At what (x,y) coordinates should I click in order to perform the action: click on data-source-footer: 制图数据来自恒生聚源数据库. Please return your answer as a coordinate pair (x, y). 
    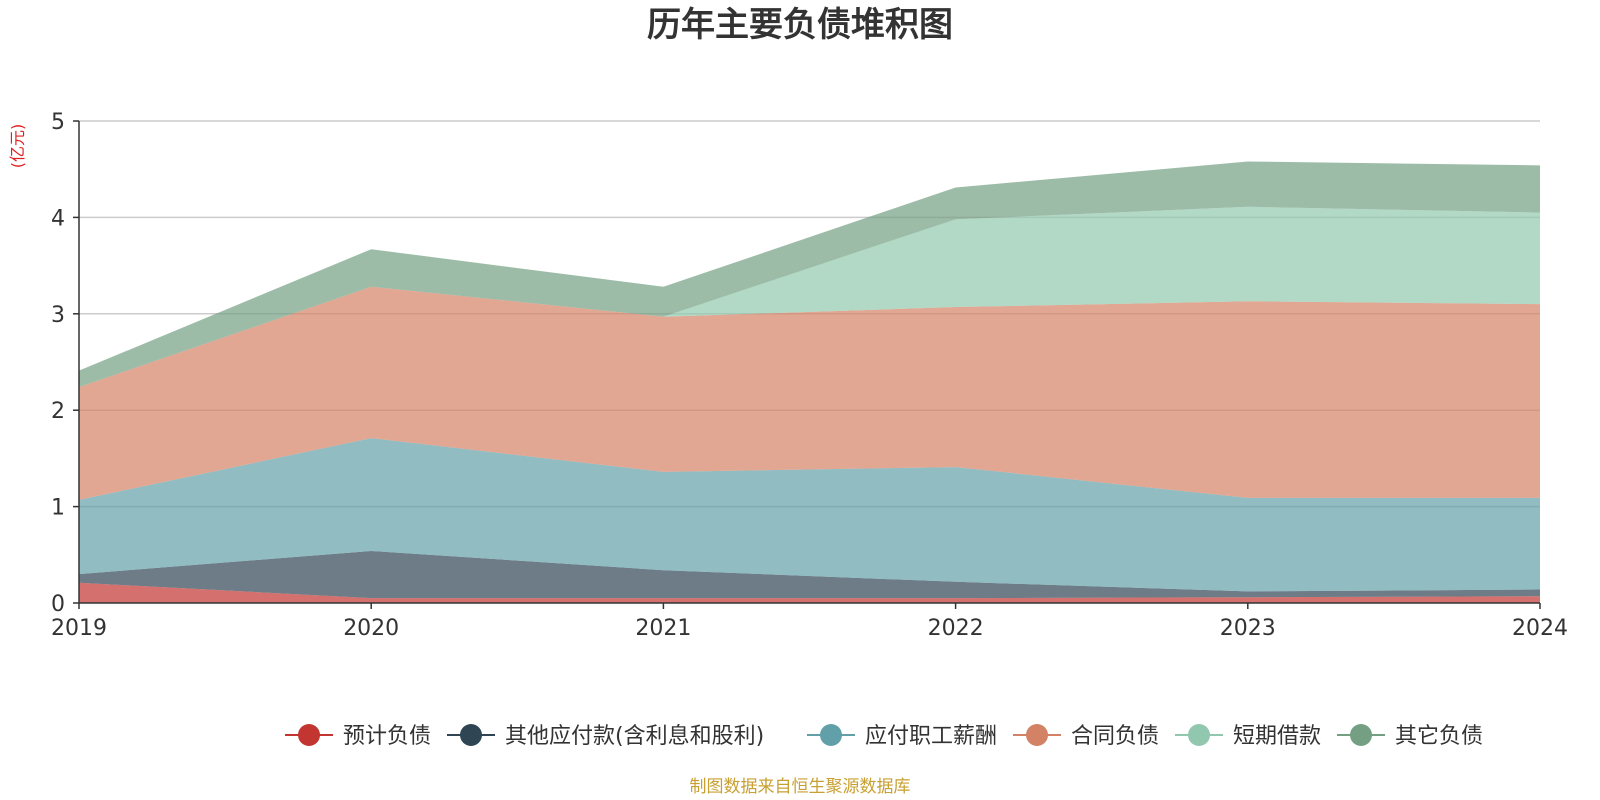
    Looking at the image, I should click on (800, 787).